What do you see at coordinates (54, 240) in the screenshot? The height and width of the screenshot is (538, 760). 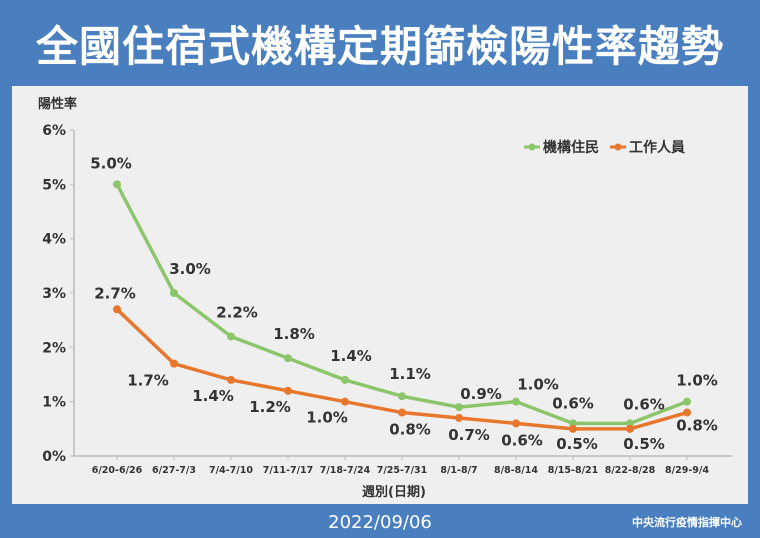 I see `y-tick-label: 4%` at bounding box center [54, 240].